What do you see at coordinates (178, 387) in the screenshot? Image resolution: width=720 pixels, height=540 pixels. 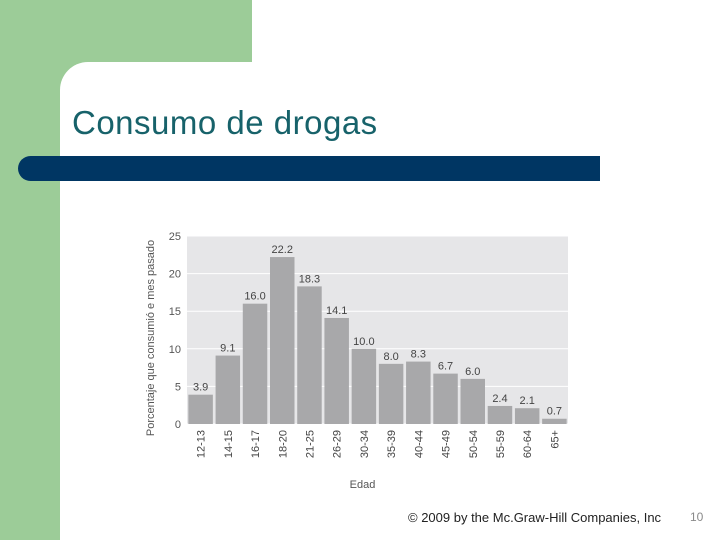 I see `y-tick-label: 5` at bounding box center [178, 387].